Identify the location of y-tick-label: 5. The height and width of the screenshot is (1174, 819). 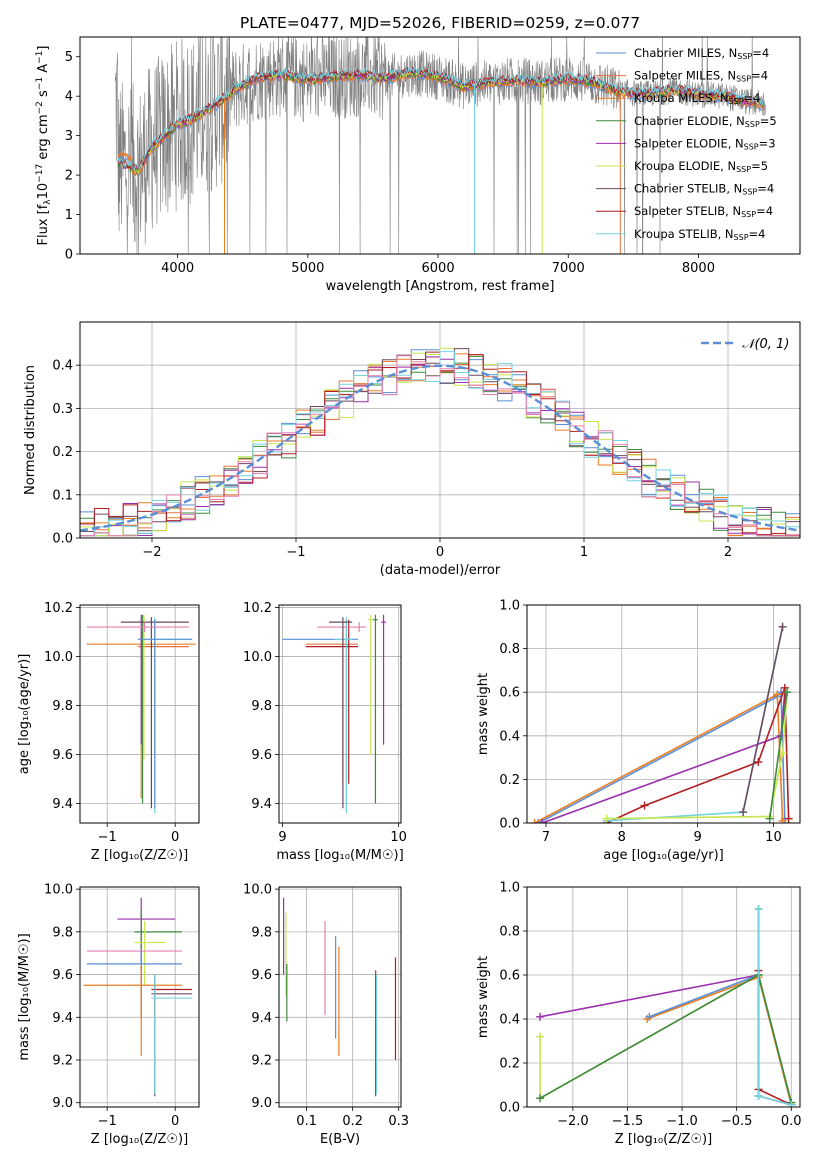
(69, 57).